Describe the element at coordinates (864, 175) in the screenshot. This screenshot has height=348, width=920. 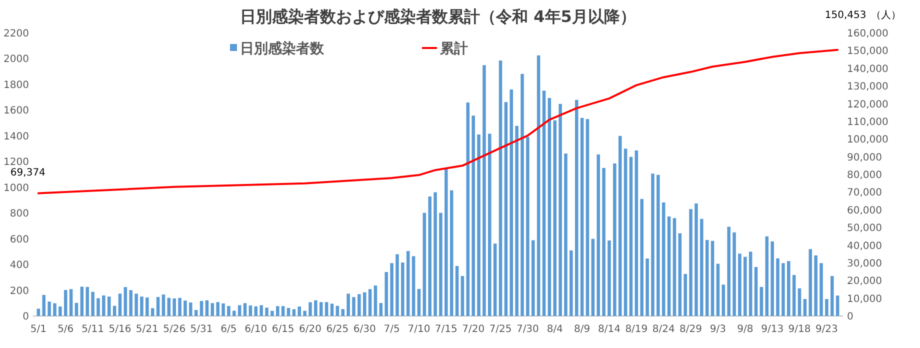
I see `y2-tick-label: 80,000` at that location.